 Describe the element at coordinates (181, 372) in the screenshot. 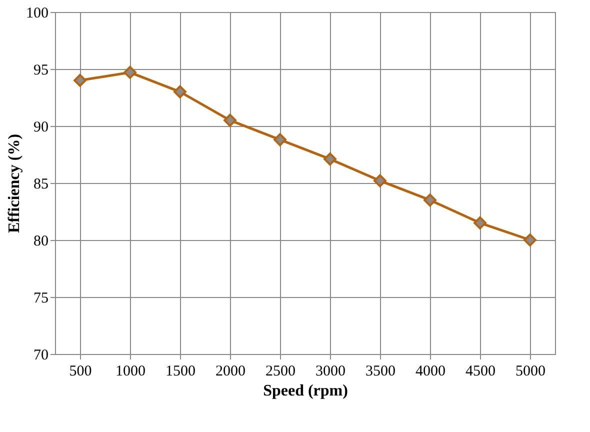

I see `x-tick-label: 1500` at that location.